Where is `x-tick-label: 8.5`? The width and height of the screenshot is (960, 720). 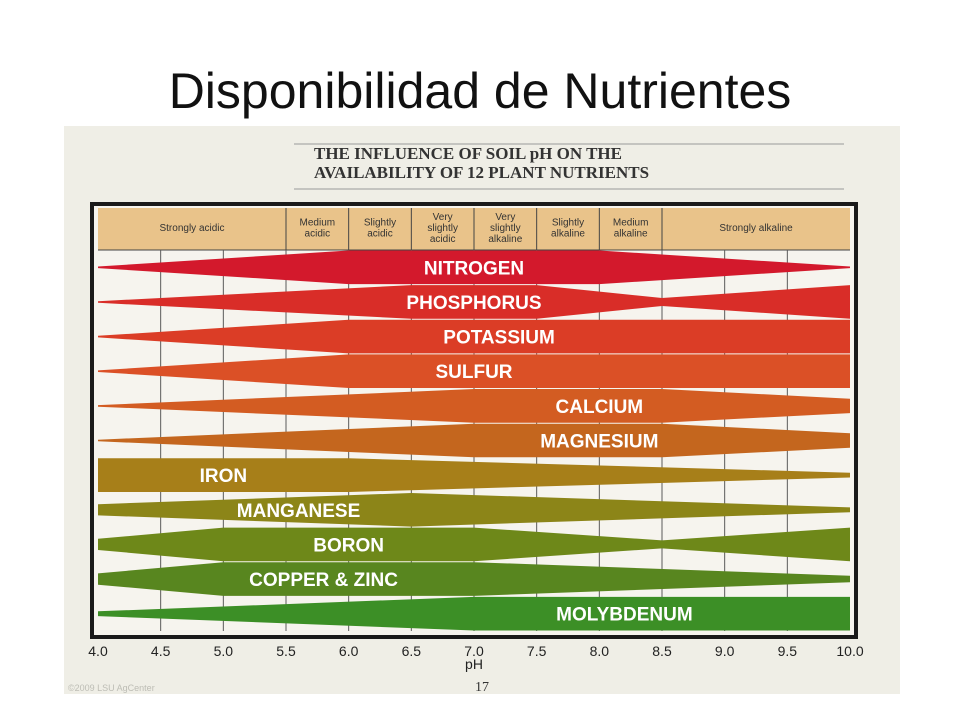
x-tick-label: 8.5 is located at coordinates (662, 651).